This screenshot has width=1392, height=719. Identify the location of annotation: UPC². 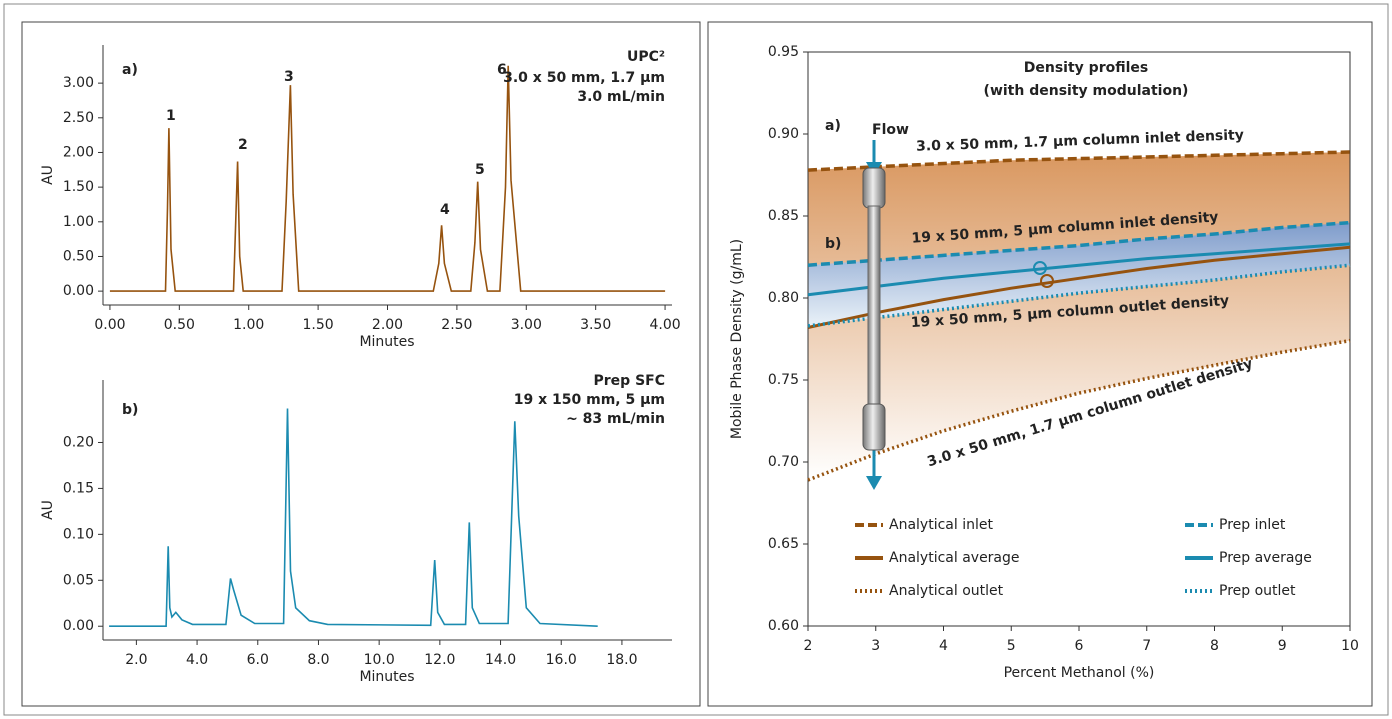
(646, 57).